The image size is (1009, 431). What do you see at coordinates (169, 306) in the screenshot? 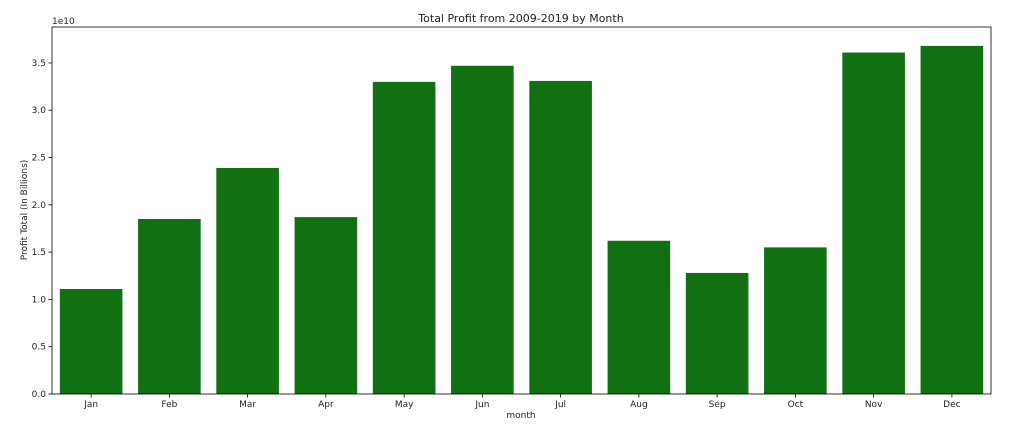
I see `bar-feb` at bounding box center [169, 306].